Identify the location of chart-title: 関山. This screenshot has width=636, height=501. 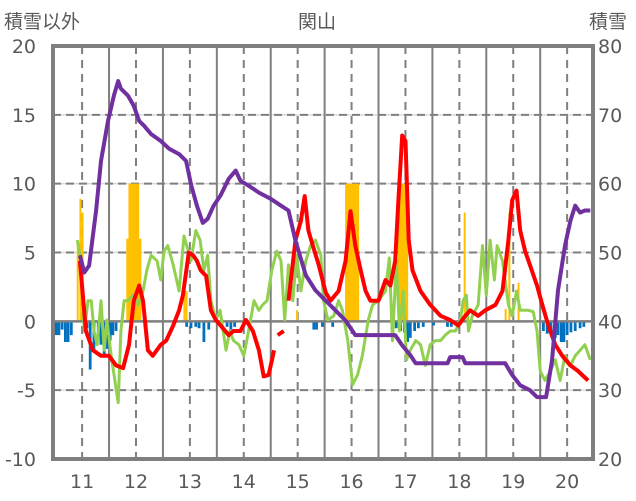
(317, 22).